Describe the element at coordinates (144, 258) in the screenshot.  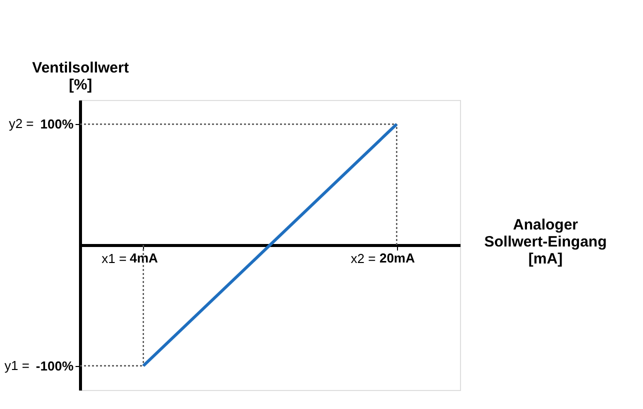
I see `x-tick-label: 4mA` at that location.